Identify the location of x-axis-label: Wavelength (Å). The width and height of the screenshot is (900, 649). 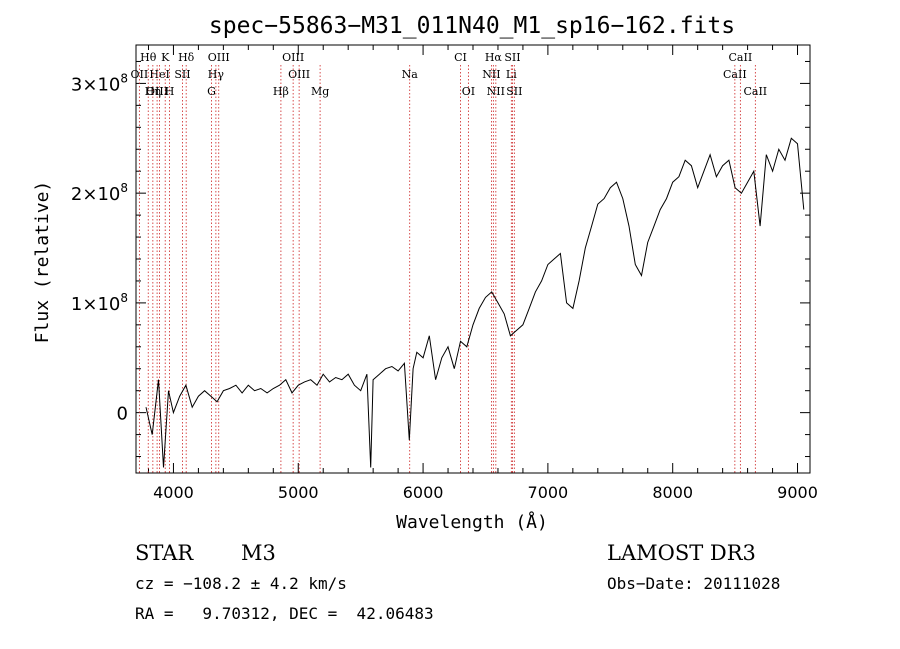
(472, 522).